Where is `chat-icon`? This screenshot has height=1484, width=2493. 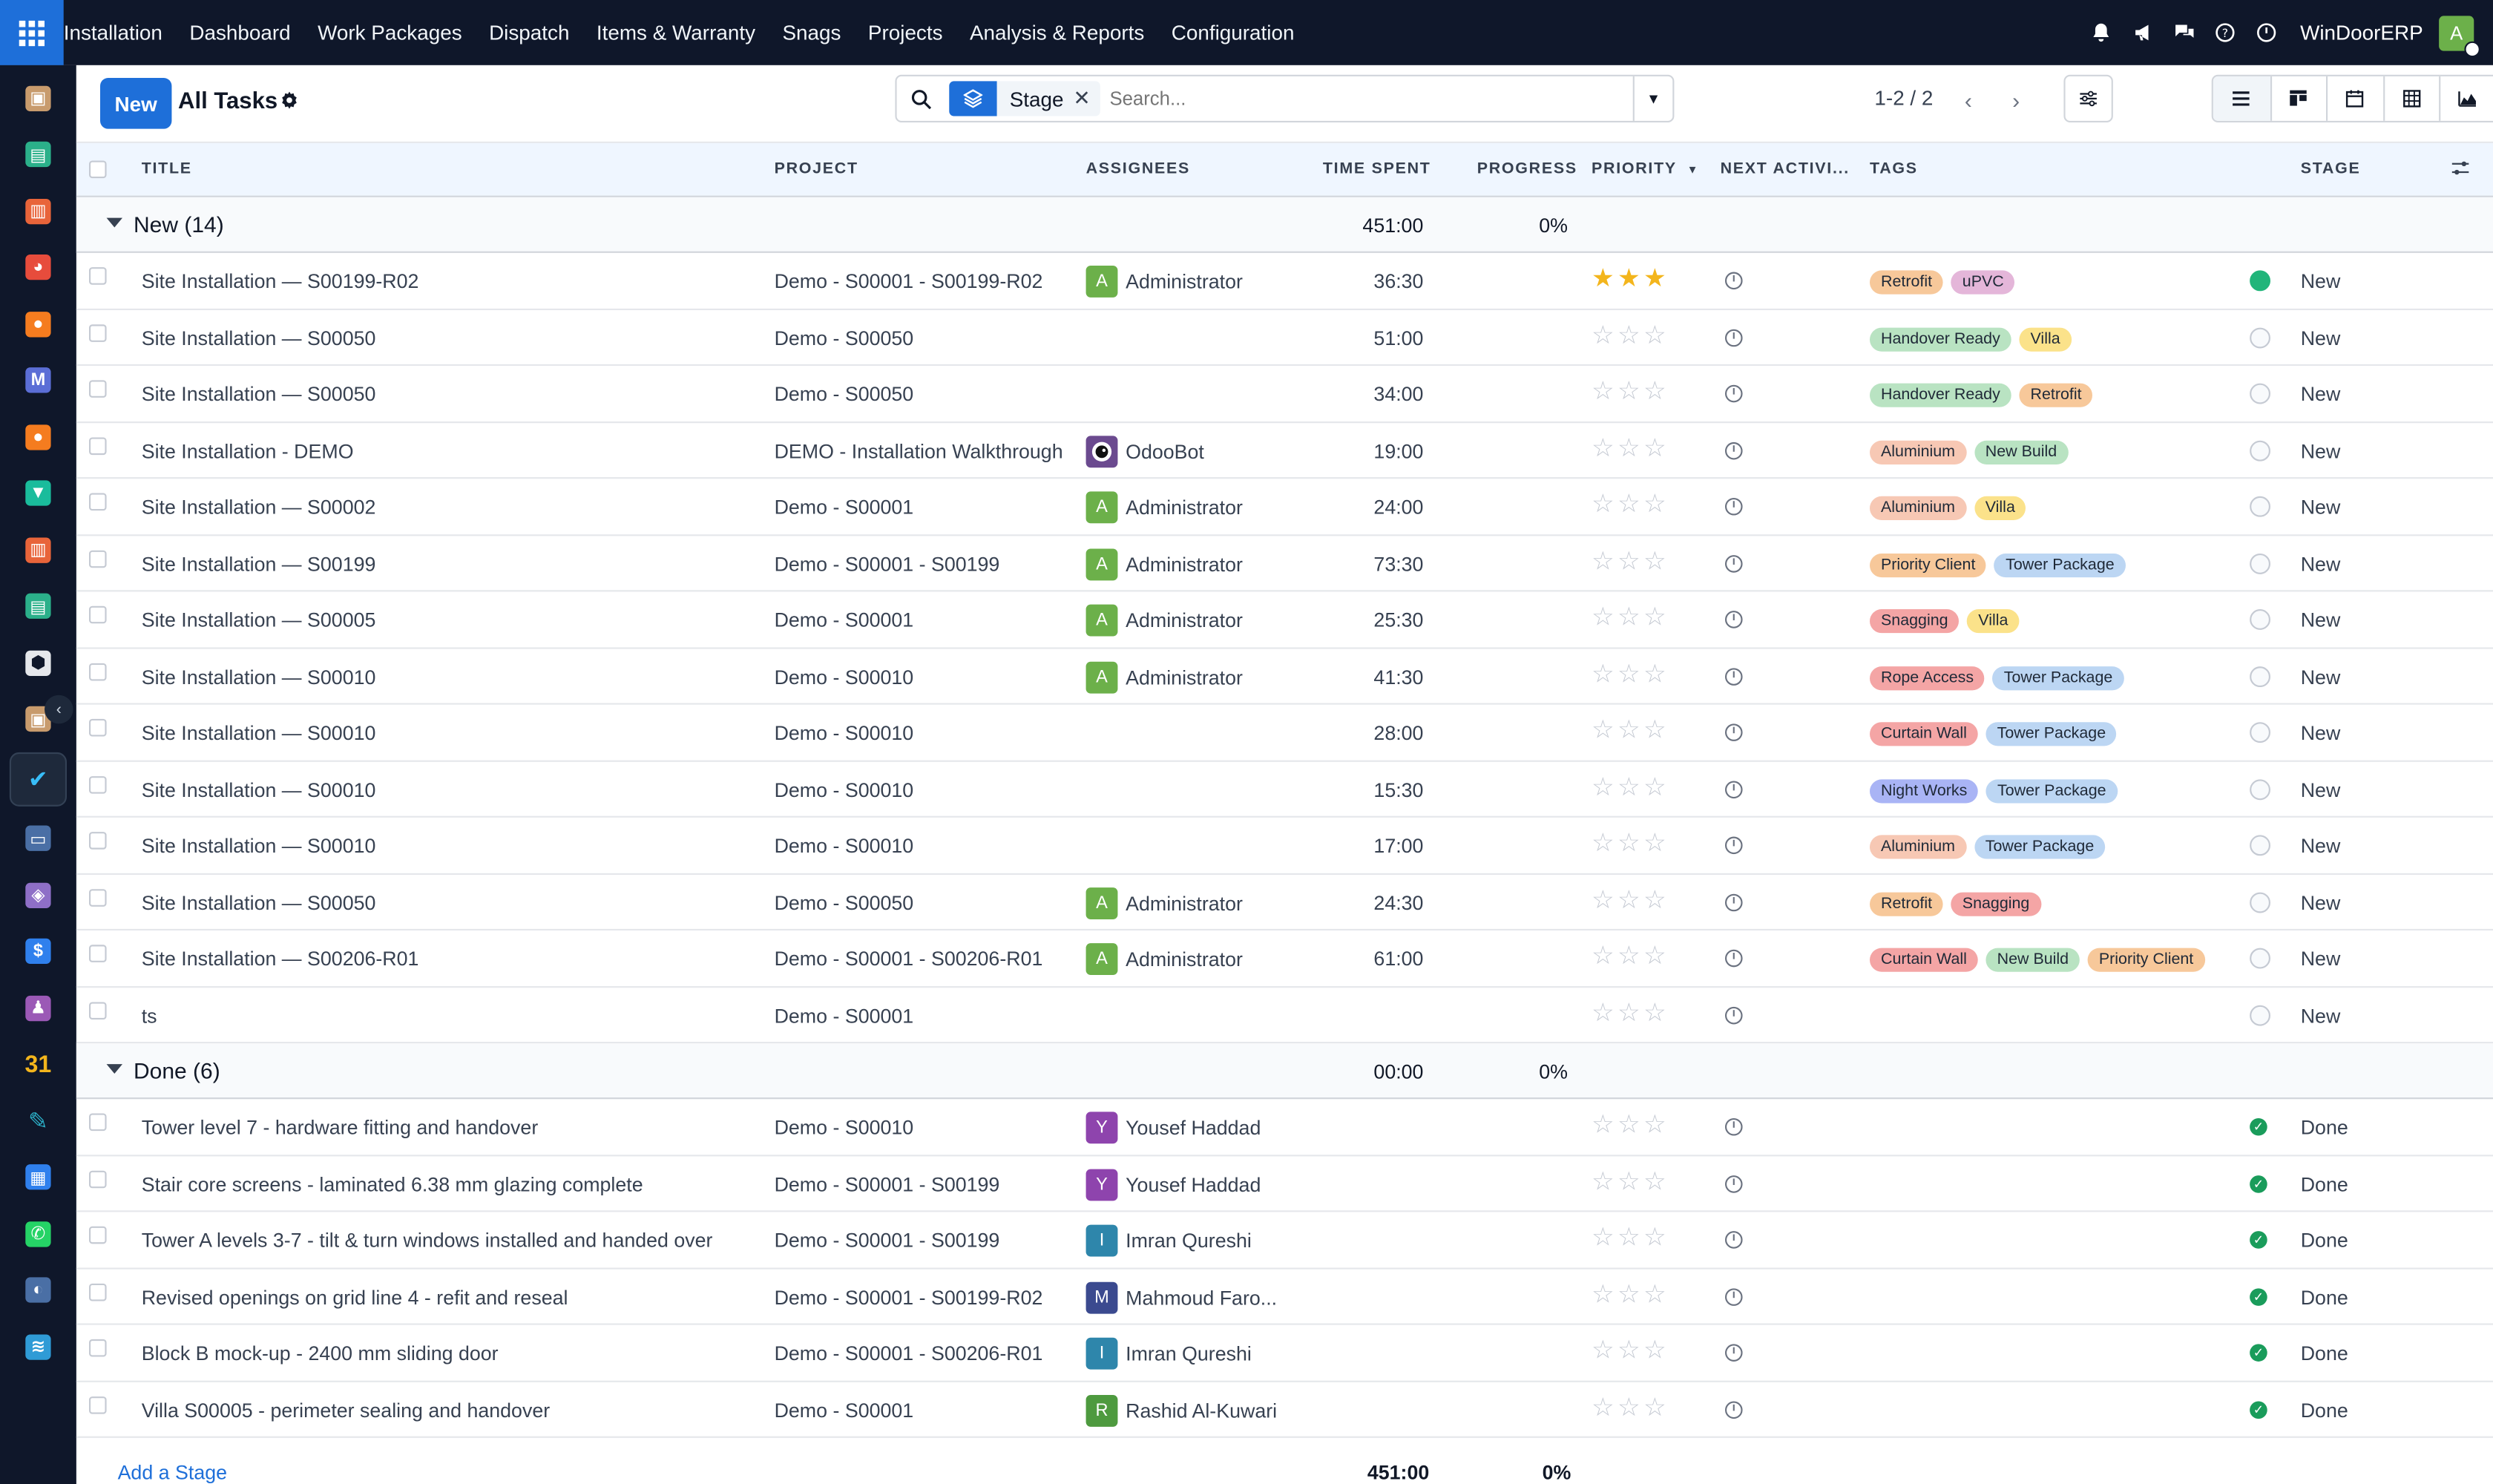
chat-icon is located at coordinates (2184, 32).